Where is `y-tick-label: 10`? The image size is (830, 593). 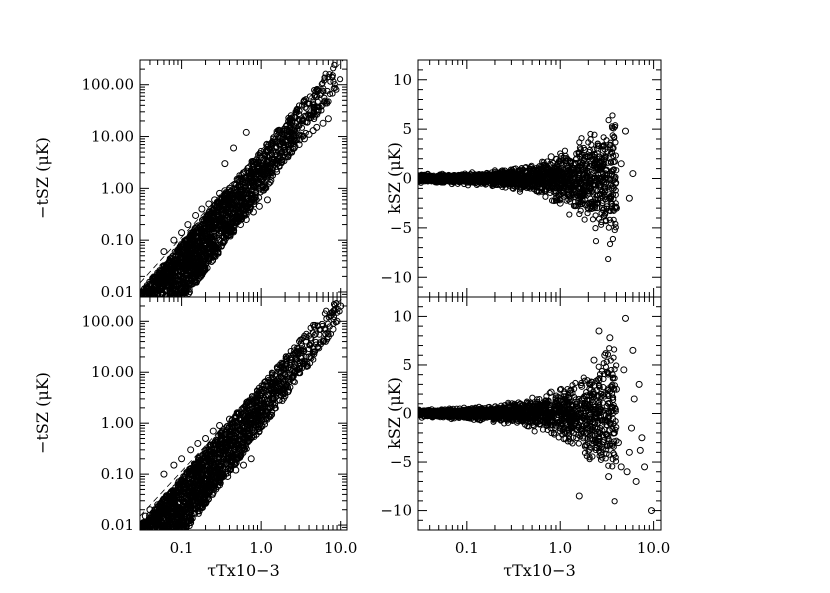 y-tick-label: 10 is located at coordinates (402, 80).